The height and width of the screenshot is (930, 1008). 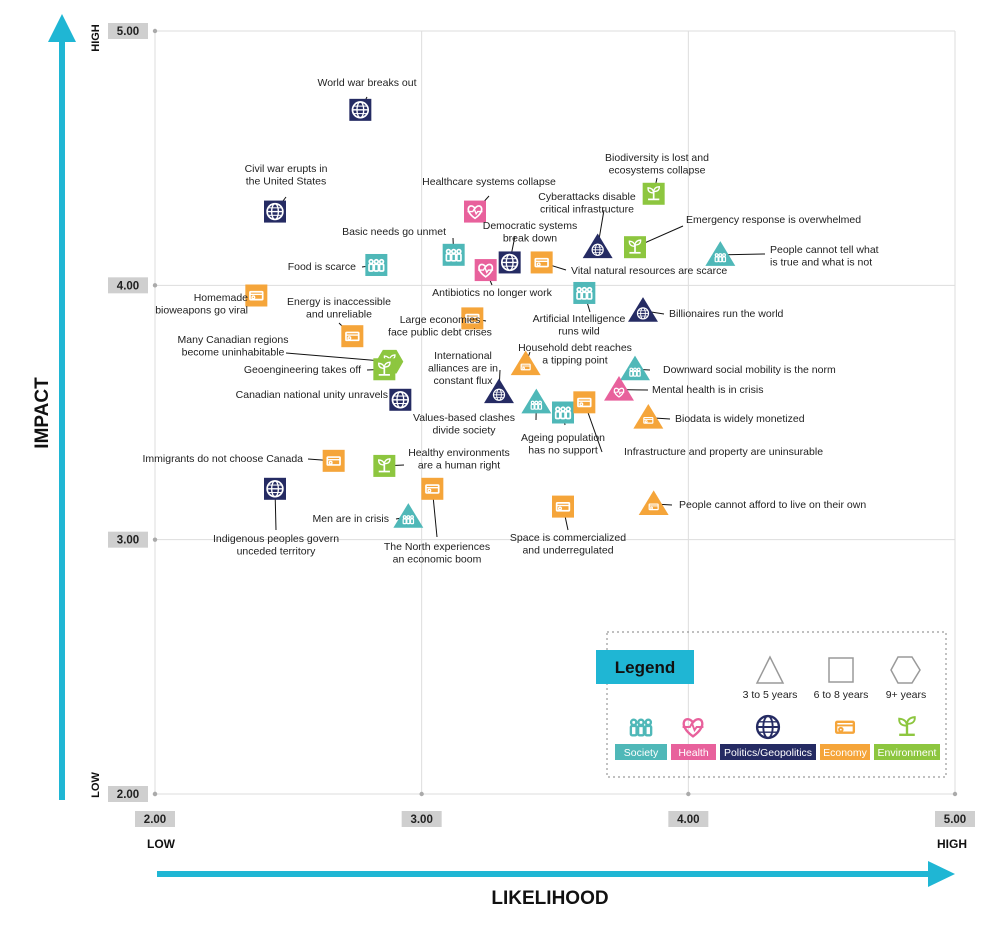 I want to click on legend-title-box, so click(x=645, y=667).